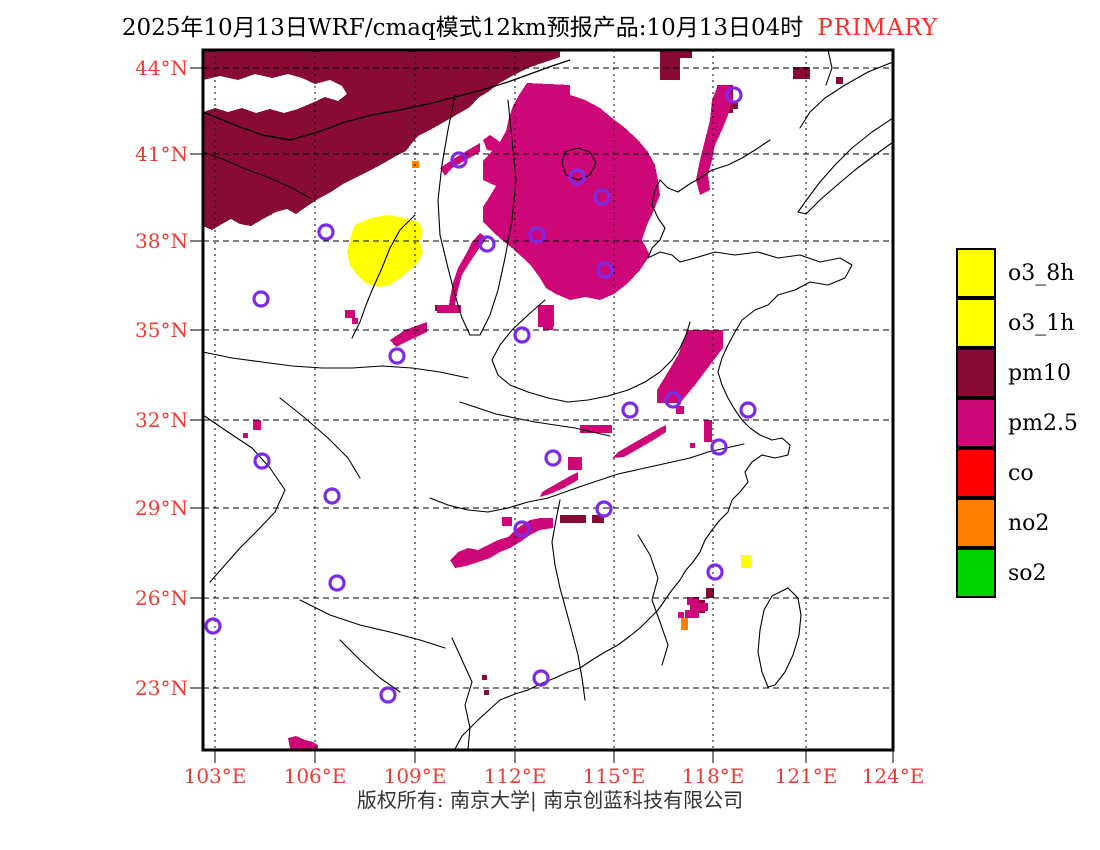  I want to click on legend-label: o3_1h, so click(1041, 323).